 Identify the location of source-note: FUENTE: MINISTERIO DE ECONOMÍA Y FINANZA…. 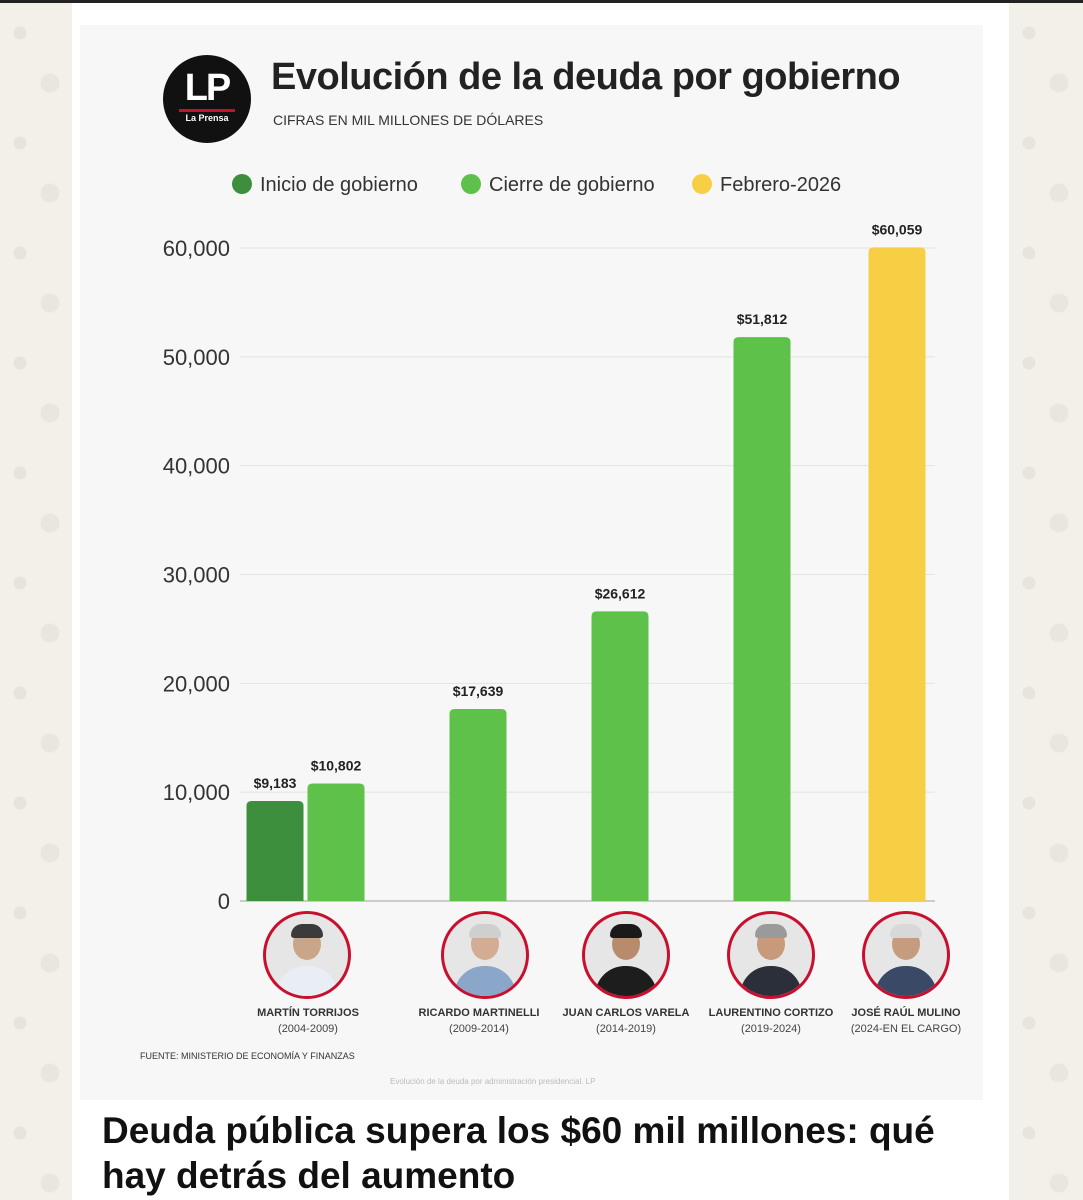
(247, 1056).